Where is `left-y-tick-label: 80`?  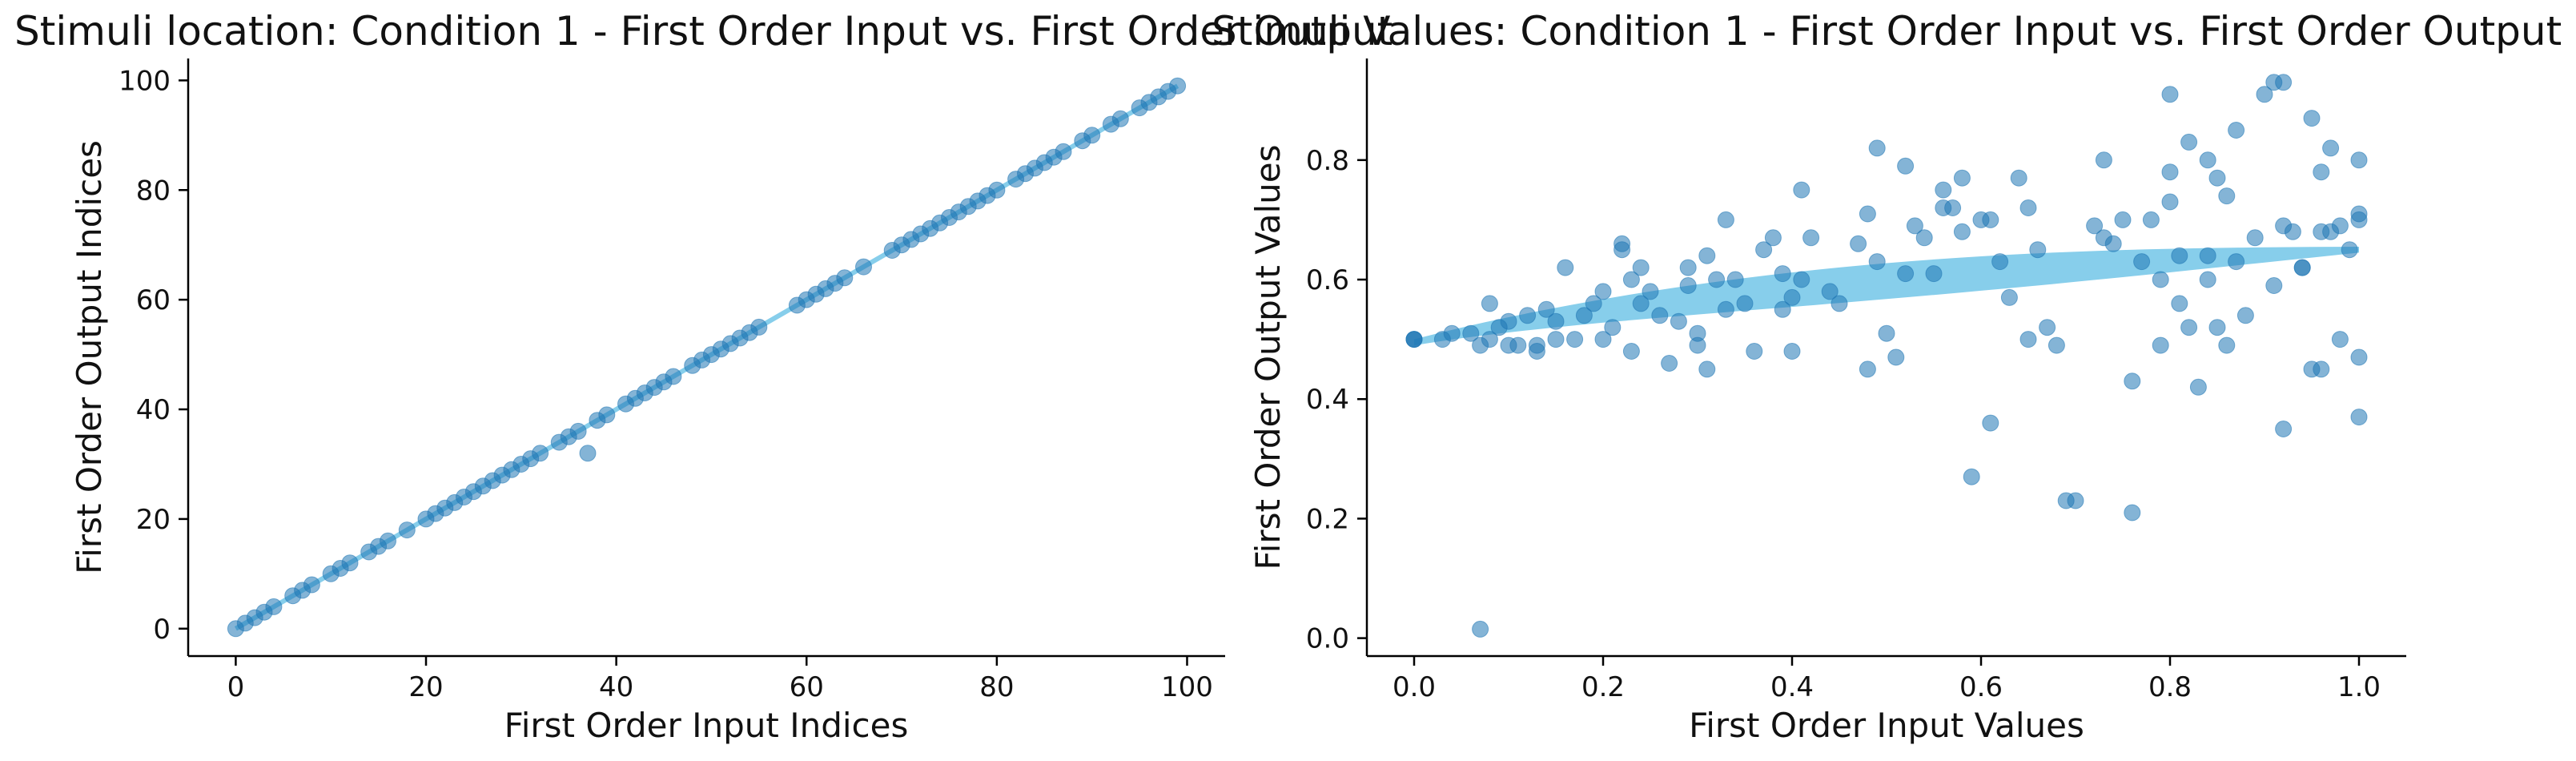
left-y-tick-label: 80 is located at coordinates (153, 191).